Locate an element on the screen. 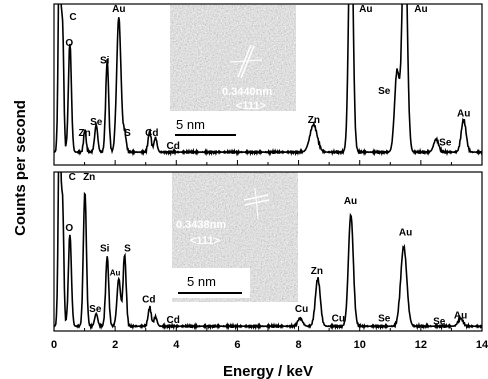 This screenshot has width=488, height=379. bottom-fringe-marker-b is located at coordinates (257, 202).